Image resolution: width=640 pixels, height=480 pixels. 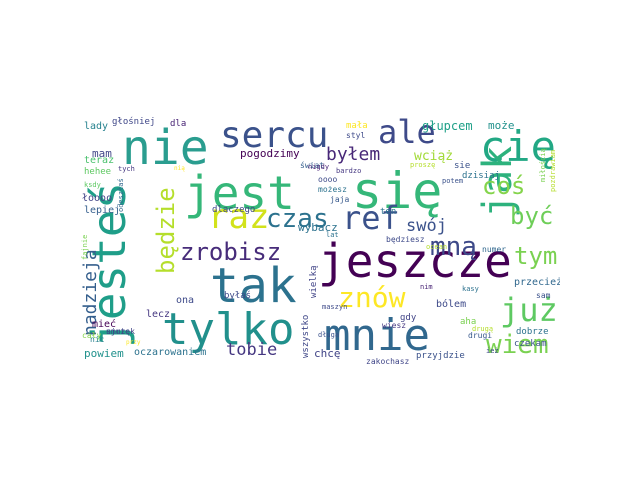 What do you see at coordinates (332, 235) in the screenshot?
I see `word-lat: lat` at bounding box center [332, 235].